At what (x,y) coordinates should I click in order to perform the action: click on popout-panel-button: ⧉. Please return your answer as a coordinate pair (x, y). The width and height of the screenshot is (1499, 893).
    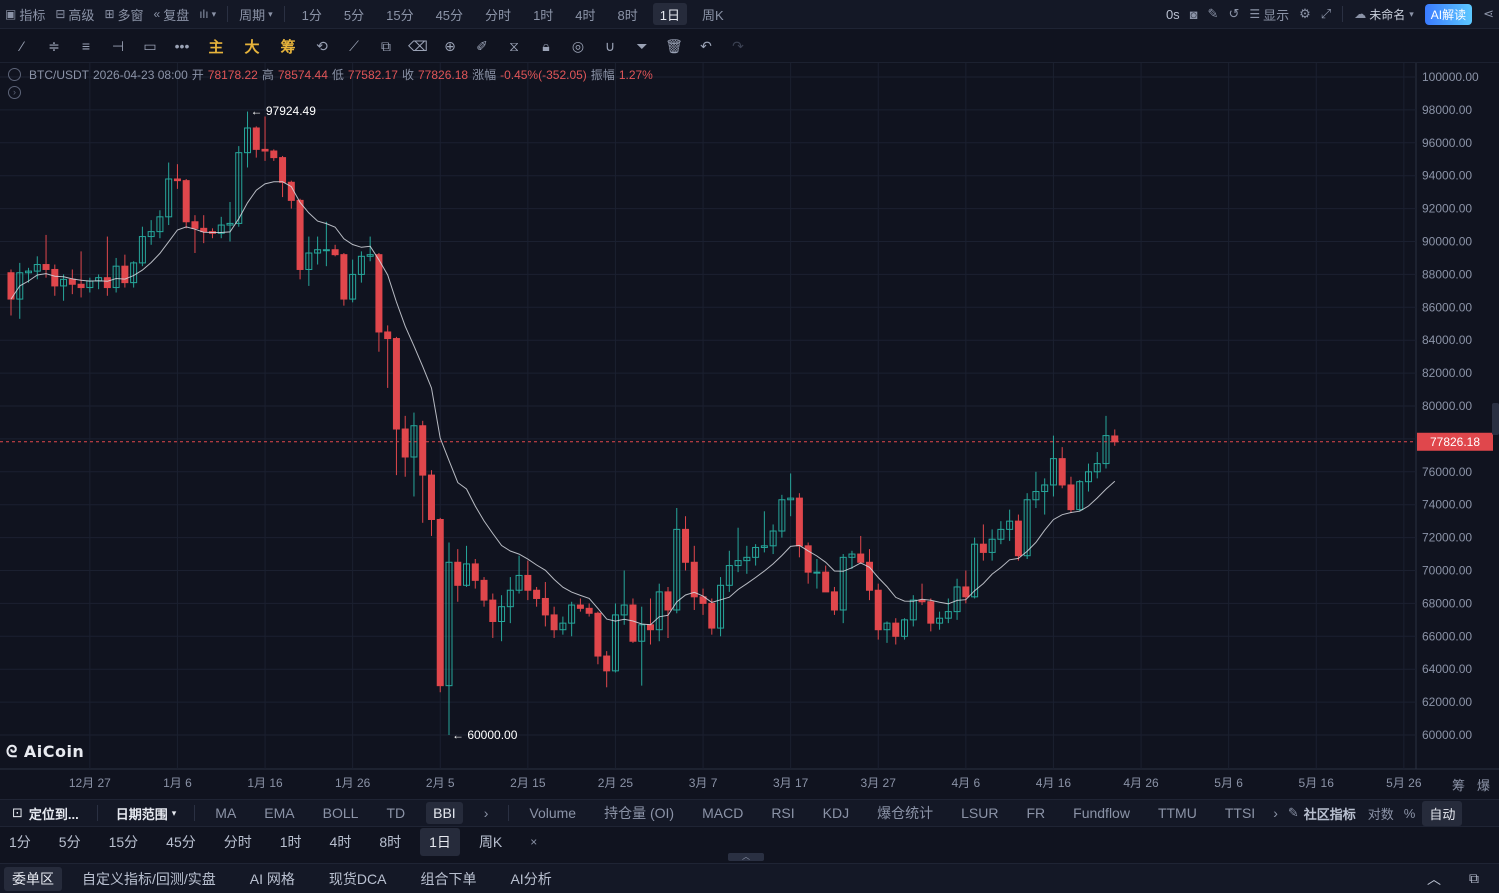
    Looking at the image, I should click on (1474, 879).